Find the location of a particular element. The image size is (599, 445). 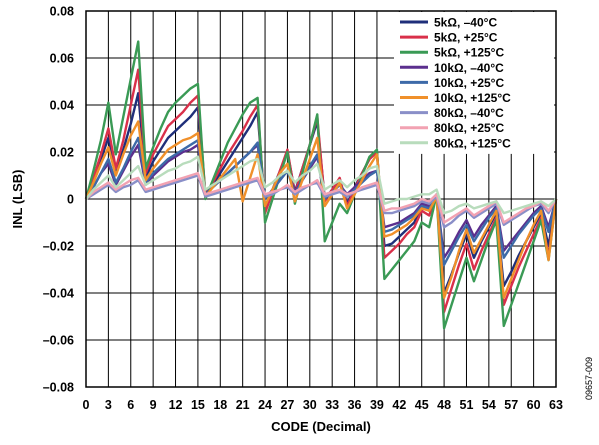

x-tick-label: 54 is located at coordinates (489, 405).